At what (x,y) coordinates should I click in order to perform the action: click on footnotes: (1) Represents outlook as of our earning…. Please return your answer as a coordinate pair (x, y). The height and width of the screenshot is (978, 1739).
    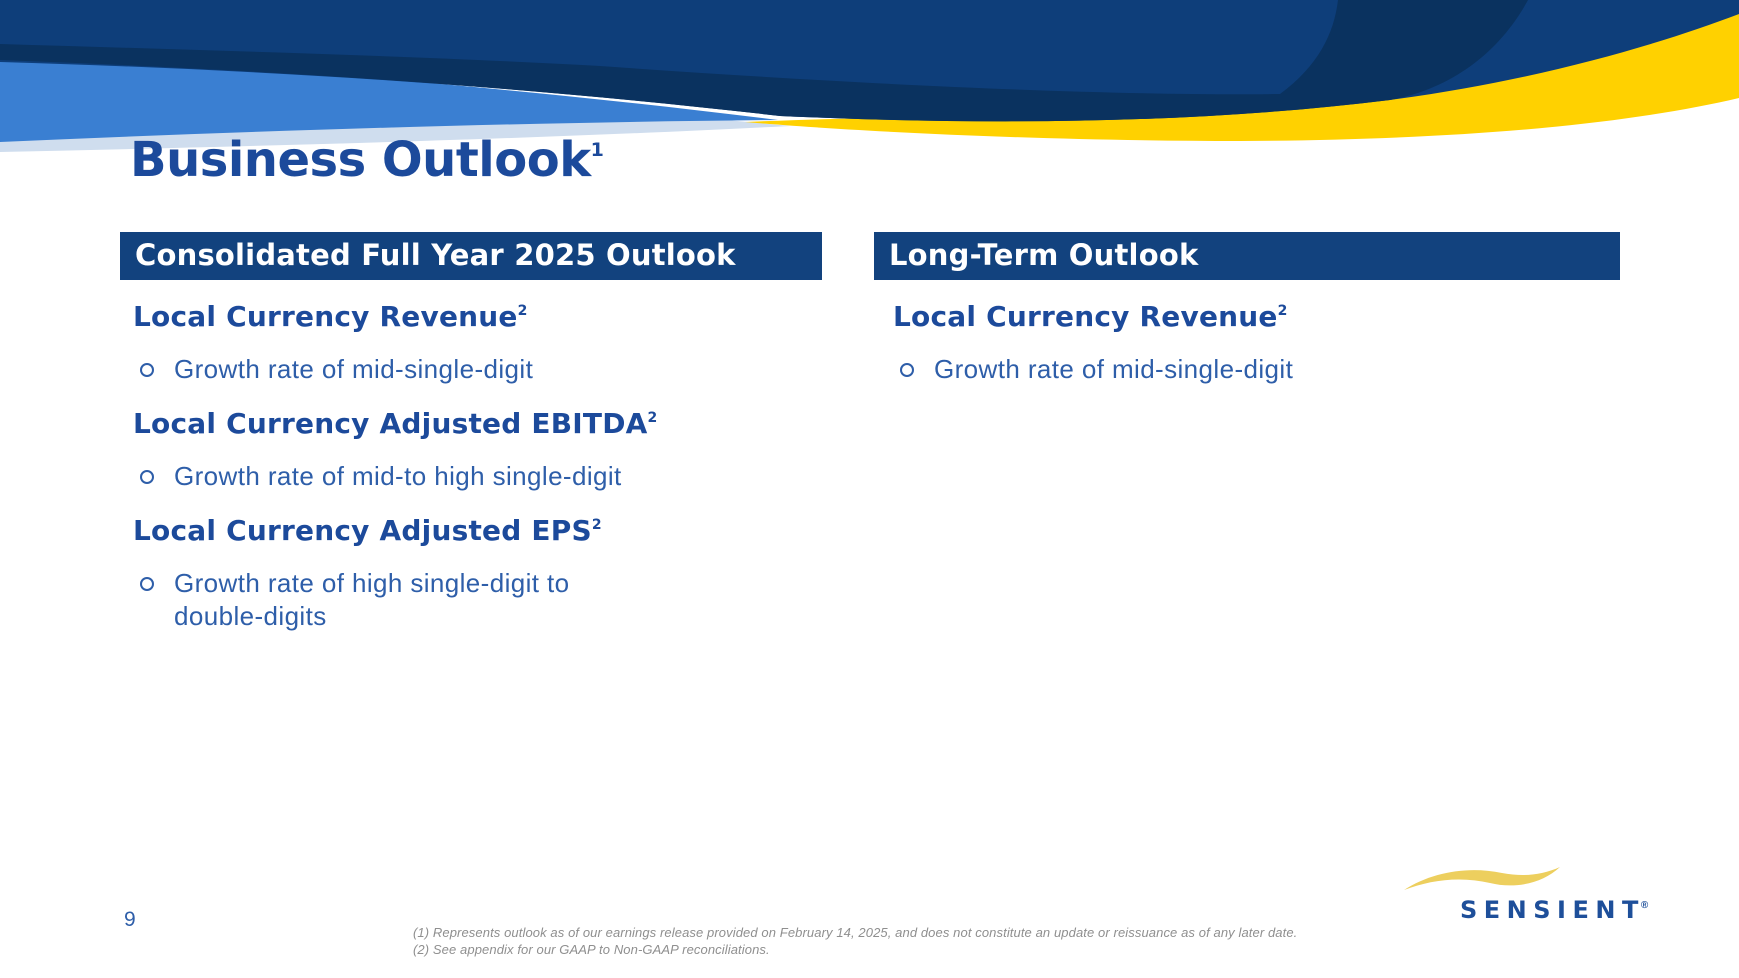
    Looking at the image, I should click on (855, 941).